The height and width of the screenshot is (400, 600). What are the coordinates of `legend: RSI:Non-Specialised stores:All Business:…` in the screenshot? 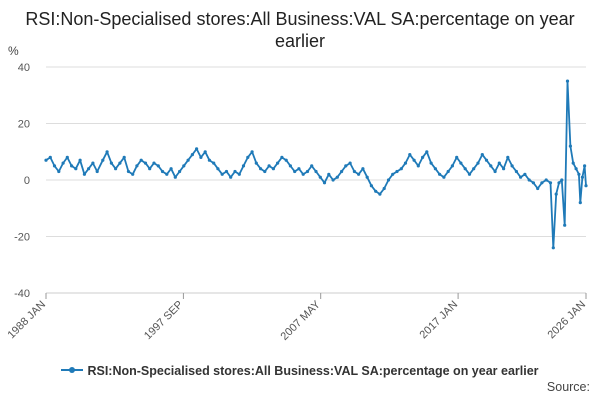 It's located at (300, 371).